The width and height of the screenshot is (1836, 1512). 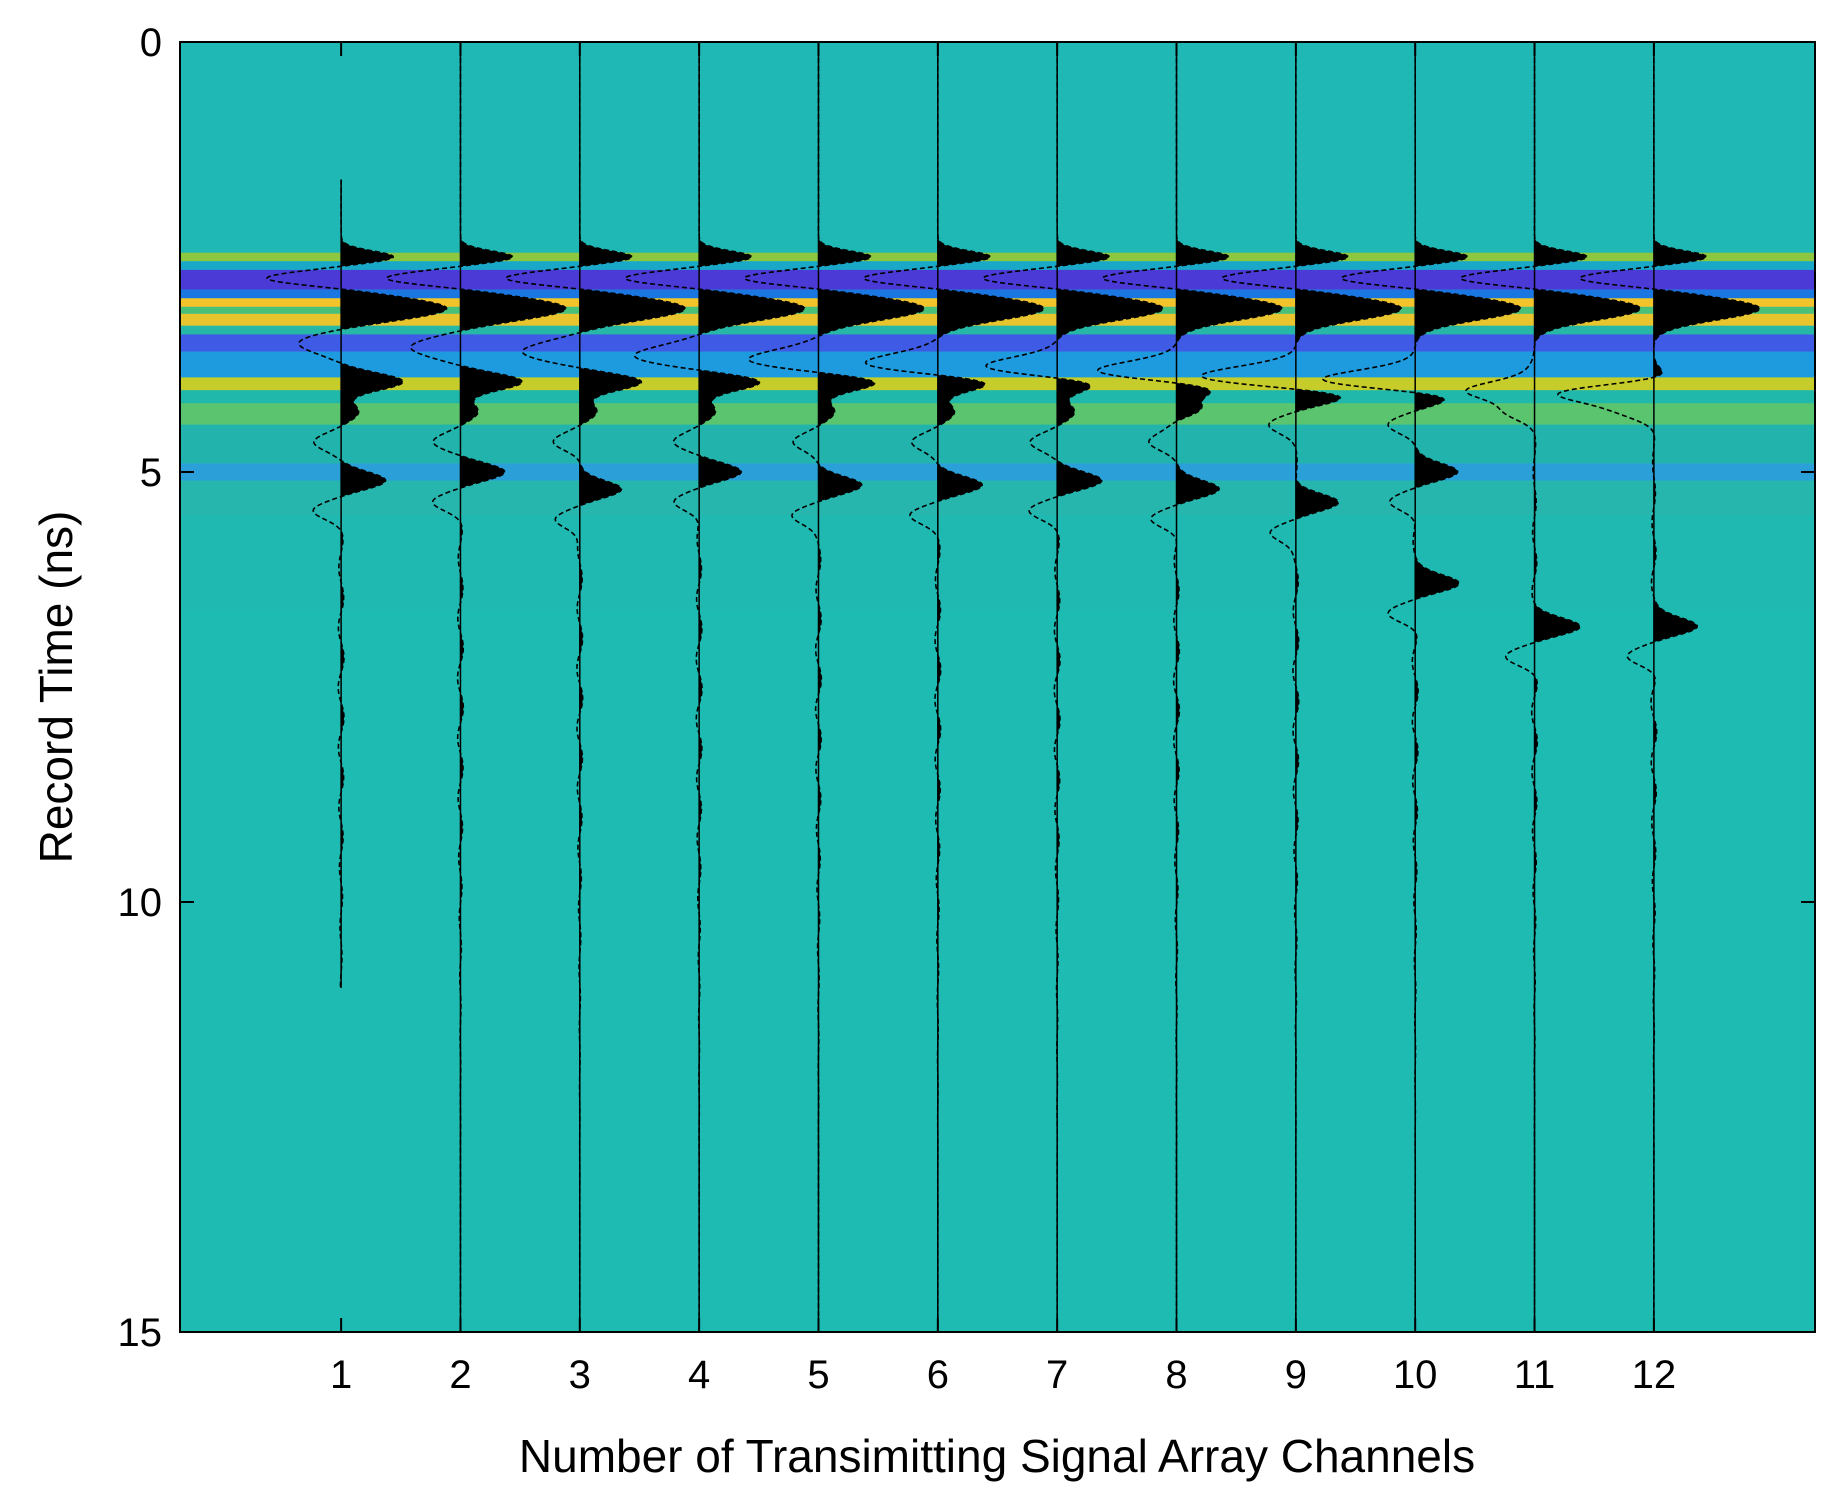 I want to click on x-tick-label: 3, so click(x=580, y=1375).